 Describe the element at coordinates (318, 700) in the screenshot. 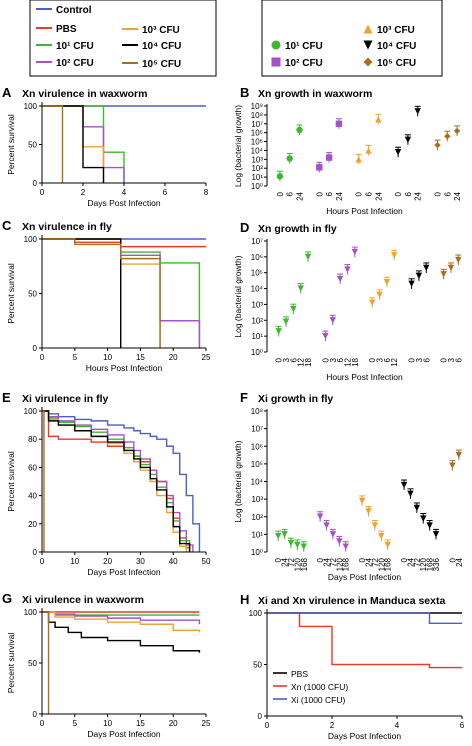

I see `legend-label: Xi (1000 CFU)` at that location.